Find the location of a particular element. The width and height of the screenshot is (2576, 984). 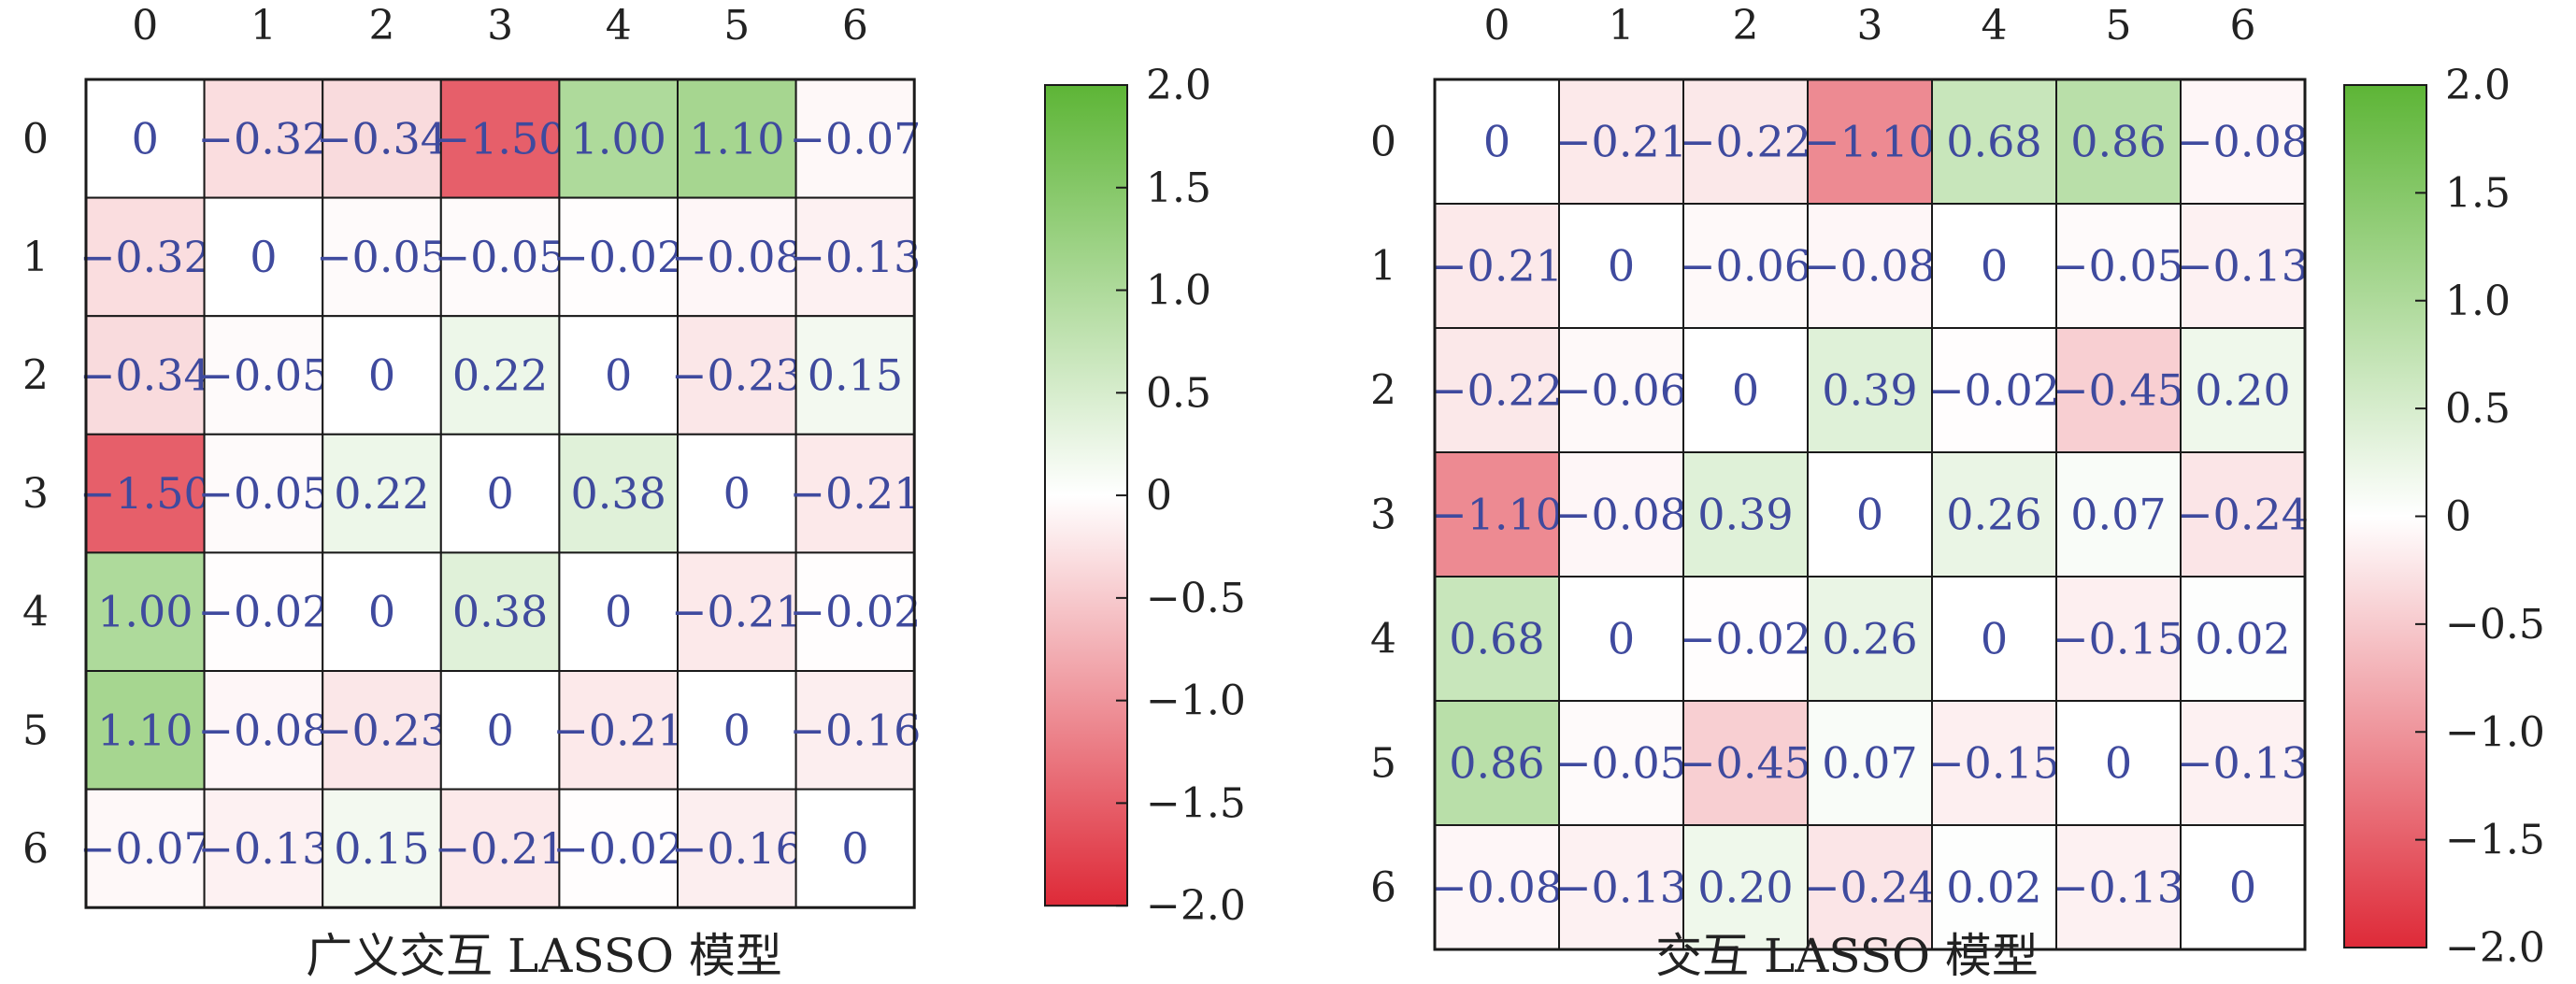

cell-value-label: 1.10 is located at coordinates (145, 730).